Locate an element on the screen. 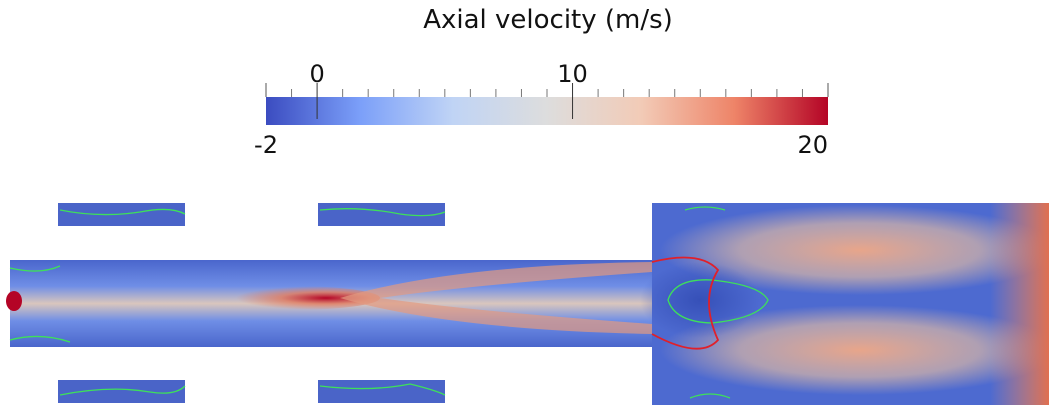 Image resolution: width=1049 pixels, height=405 pixels. colorbar-fill is located at coordinates (547, 111).